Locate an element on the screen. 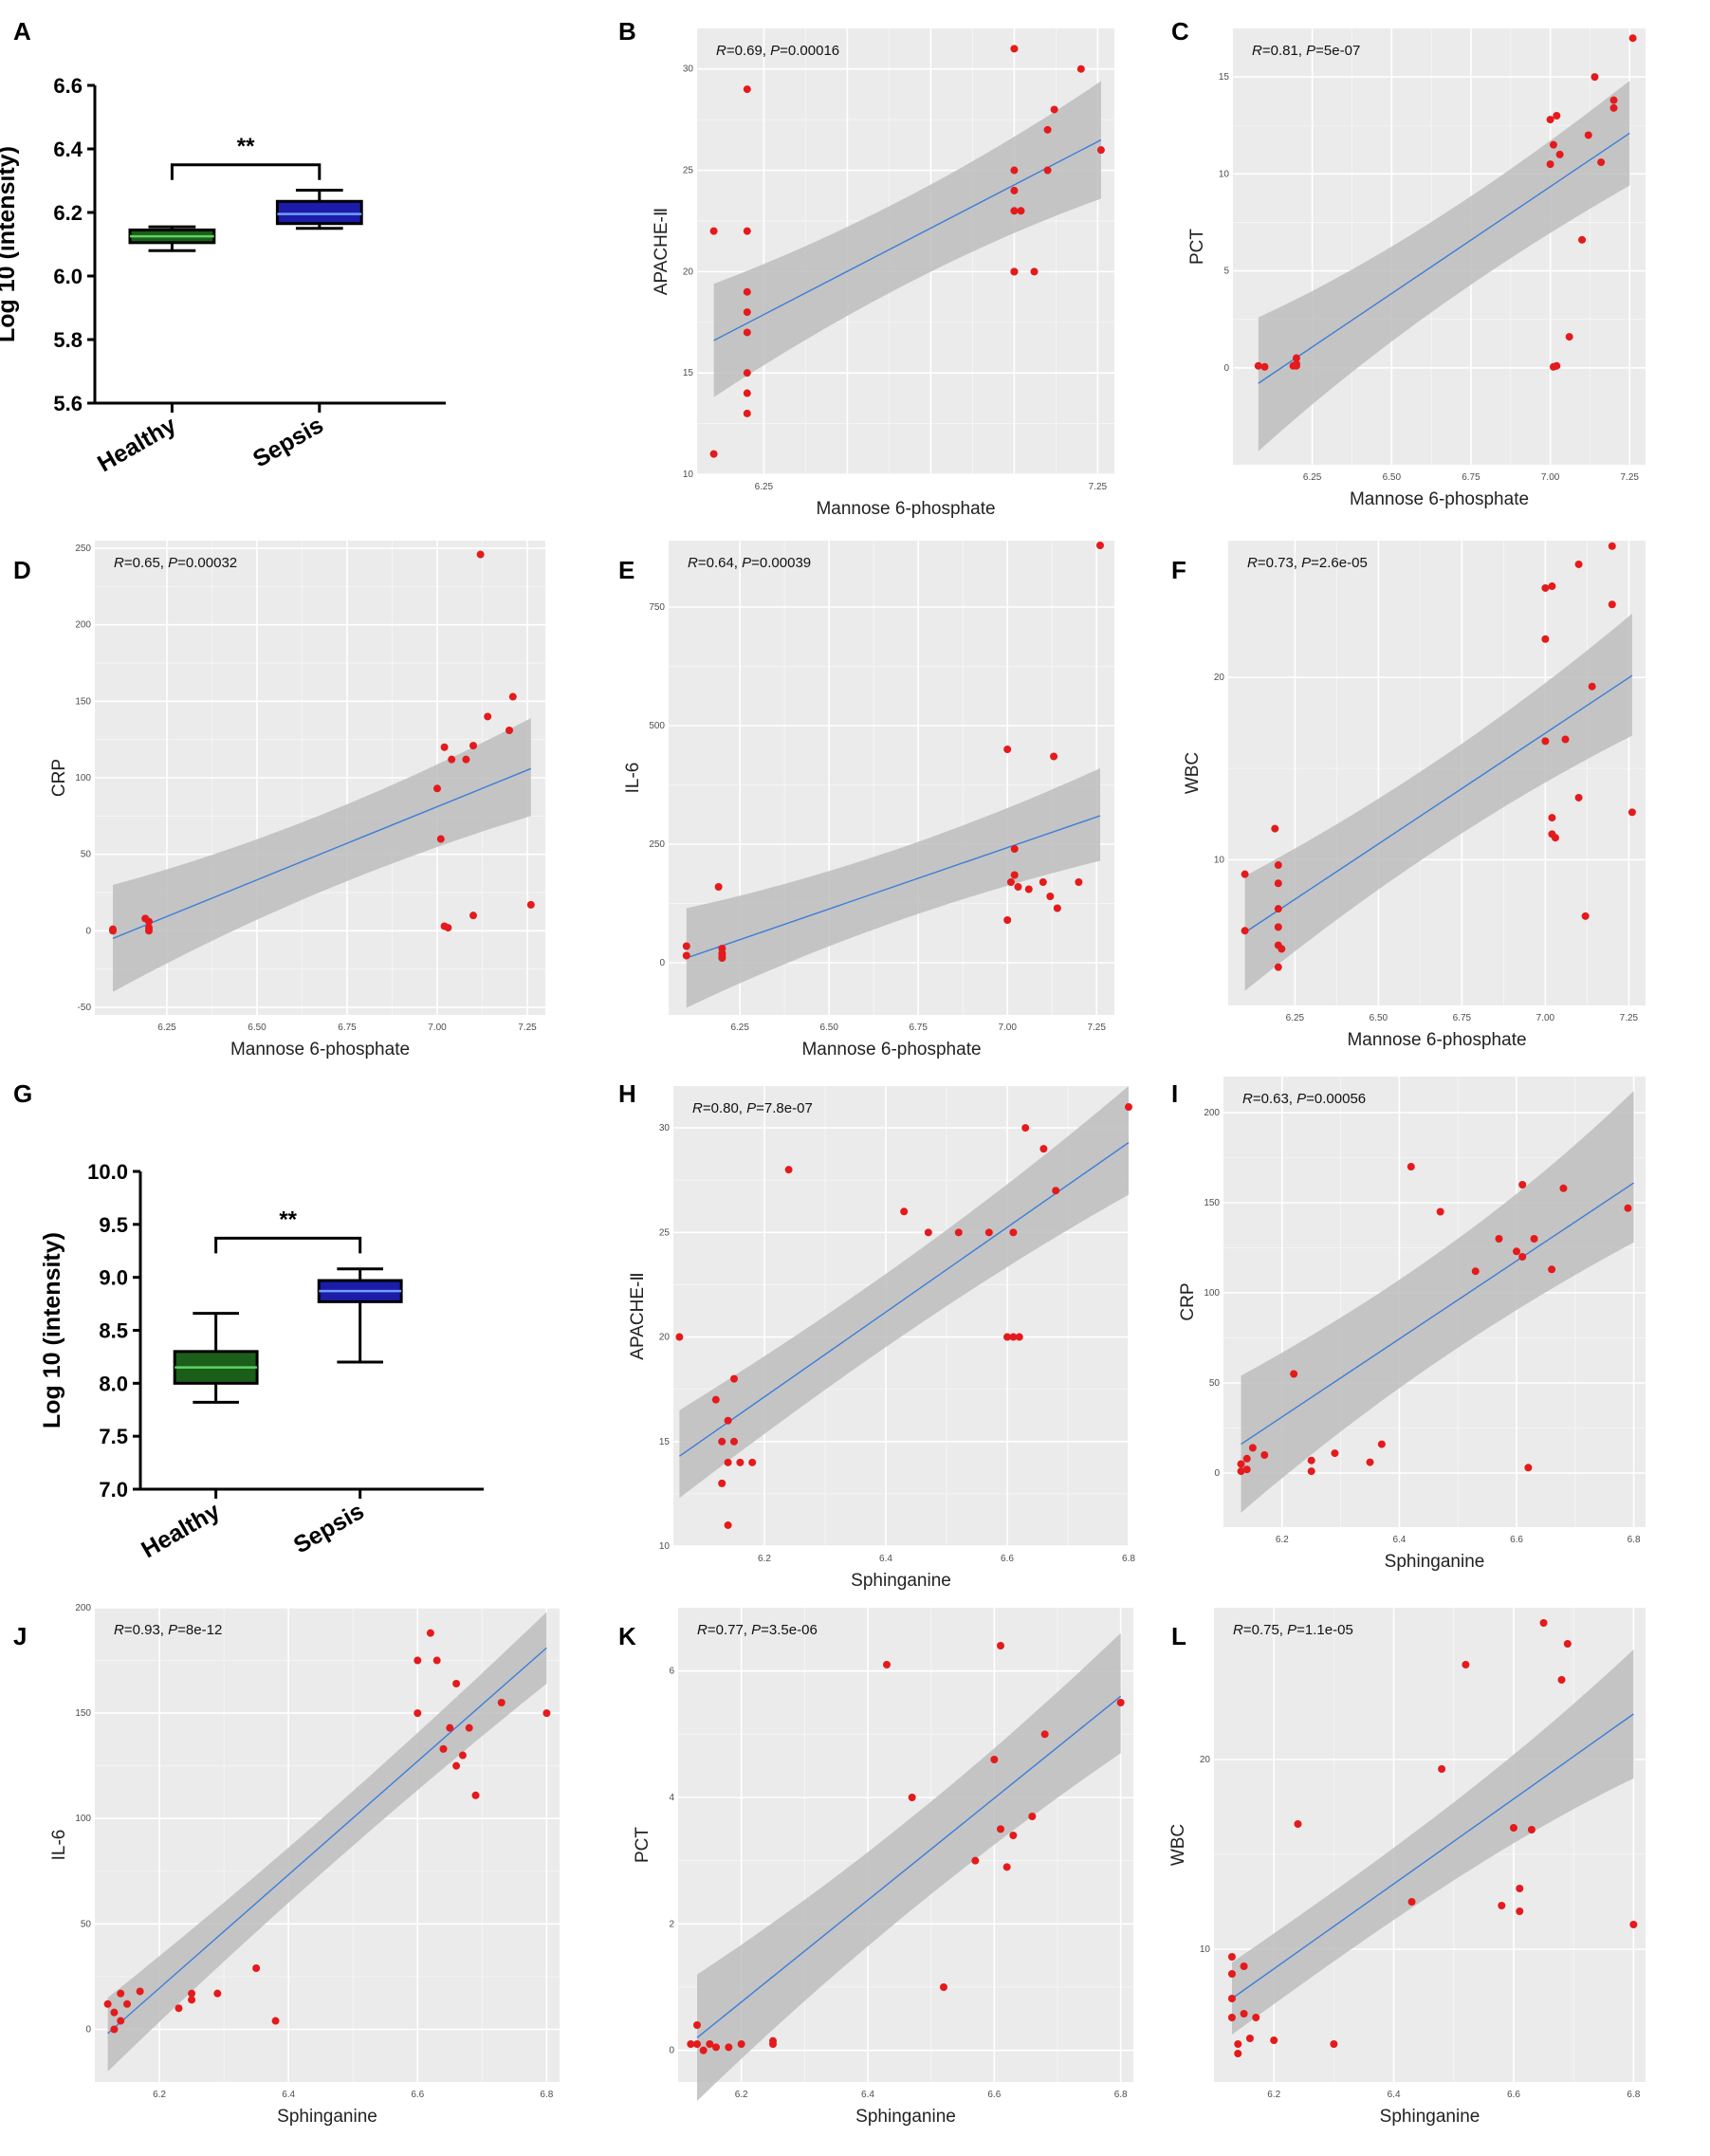  y-tick-label: 6.2 is located at coordinates (68, 213).